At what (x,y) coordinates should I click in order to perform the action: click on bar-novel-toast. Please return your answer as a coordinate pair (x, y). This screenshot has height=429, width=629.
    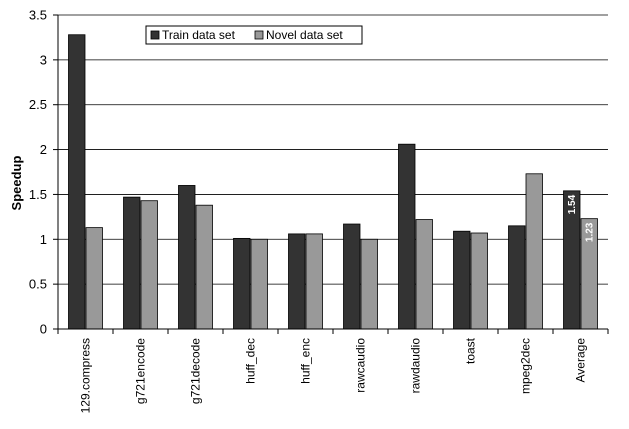
    Looking at the image, I should click on (479, 281).